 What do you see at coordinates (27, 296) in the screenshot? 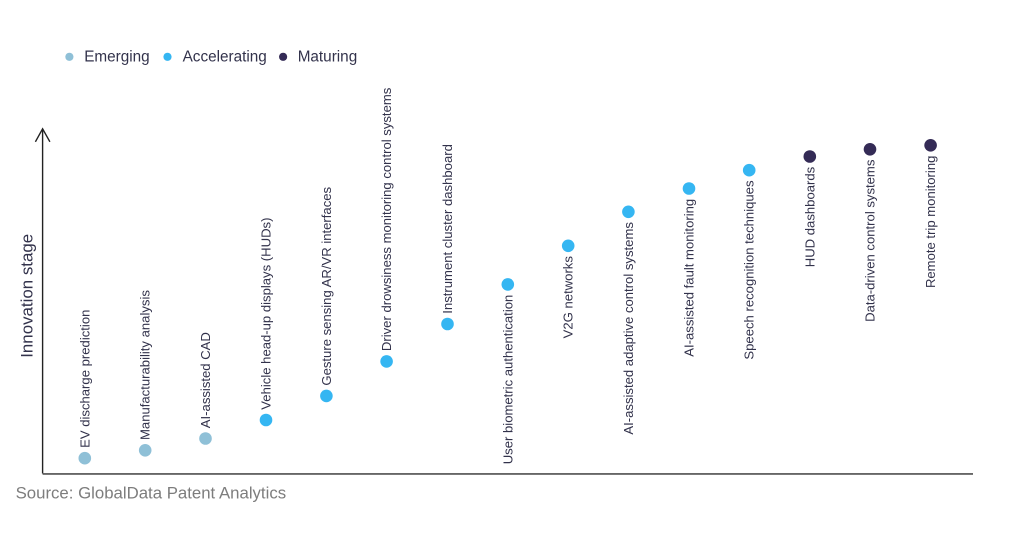
I see `svg-text: Innovation stage` at bounding box center [27, 296].